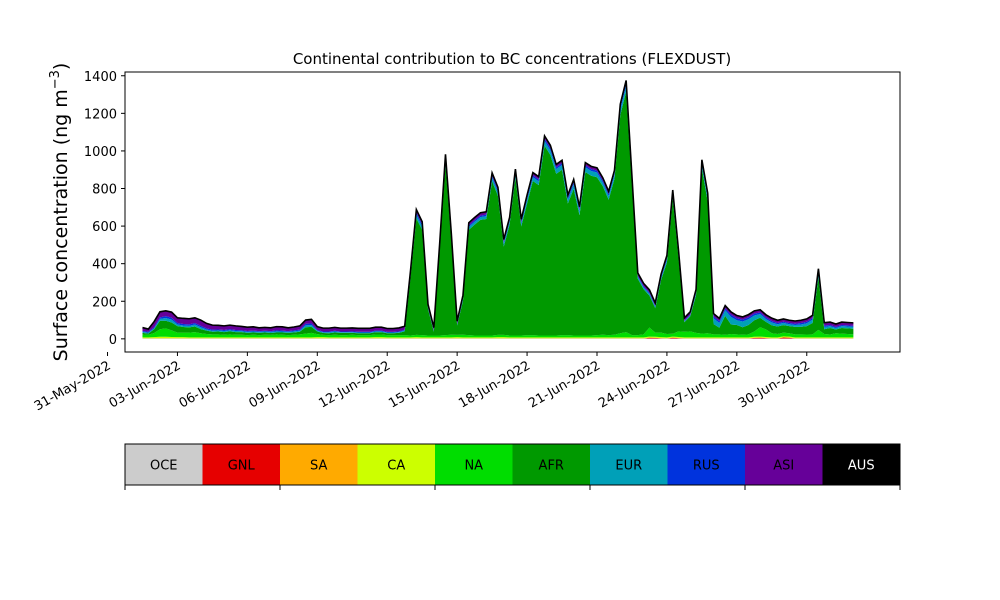 The image size is (1000, 600). Describe the element at coordinates (61, 66) in the screenshot. I see `y-axis-label-close: )` at that location.